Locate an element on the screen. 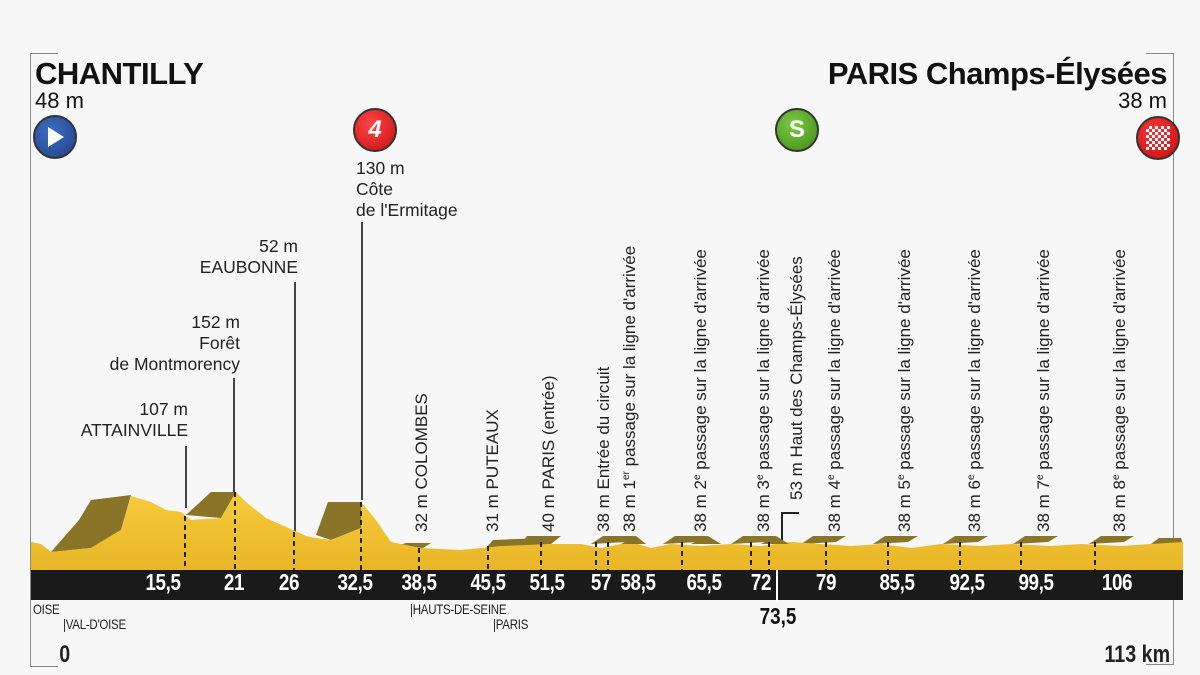  start-play-icon is located at coordinates (55, 137).